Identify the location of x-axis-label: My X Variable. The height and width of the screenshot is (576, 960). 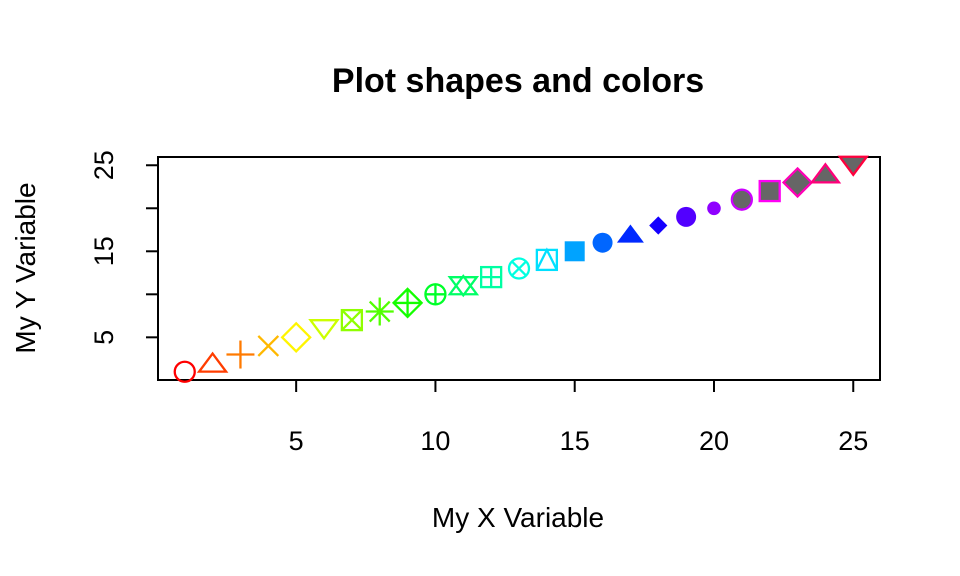
(518, 517).